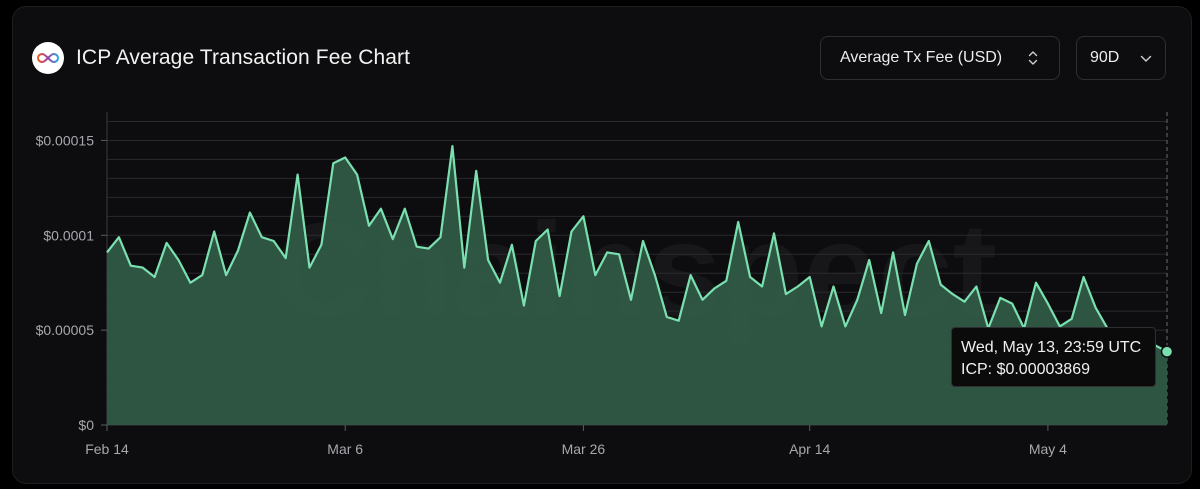  Describe the element at coordinates (345, 449) in the screenshot. I see `x-tick-label: Mar 6` at that location.